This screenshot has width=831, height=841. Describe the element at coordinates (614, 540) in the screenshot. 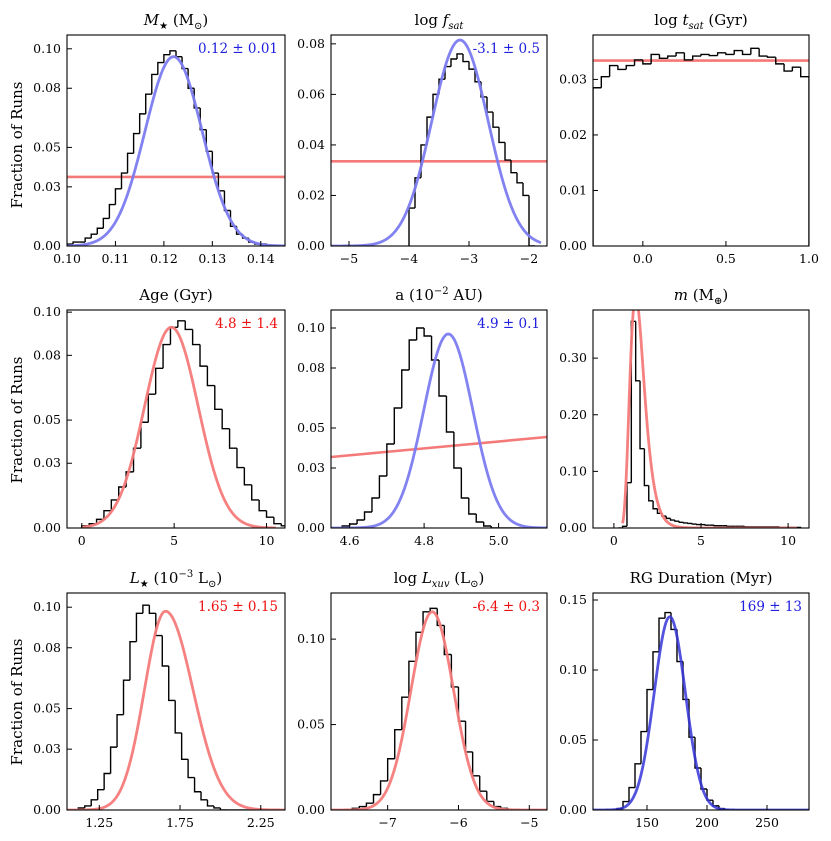

I see `x-tick-label: 0` at that location.